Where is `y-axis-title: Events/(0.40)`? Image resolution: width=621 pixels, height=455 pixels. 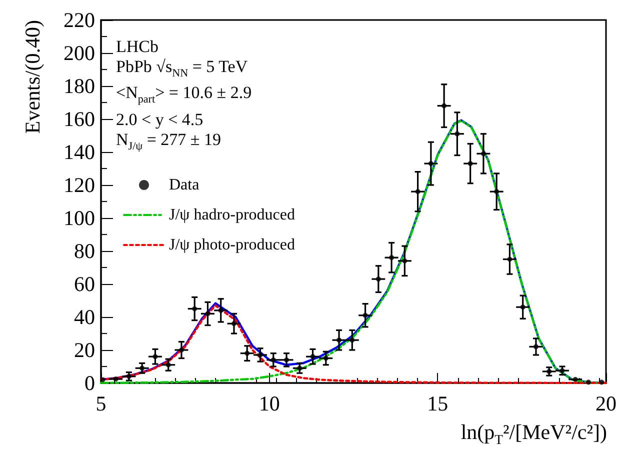 y-axis-title: Events/(0.40) is located at coordinates (32, 77).